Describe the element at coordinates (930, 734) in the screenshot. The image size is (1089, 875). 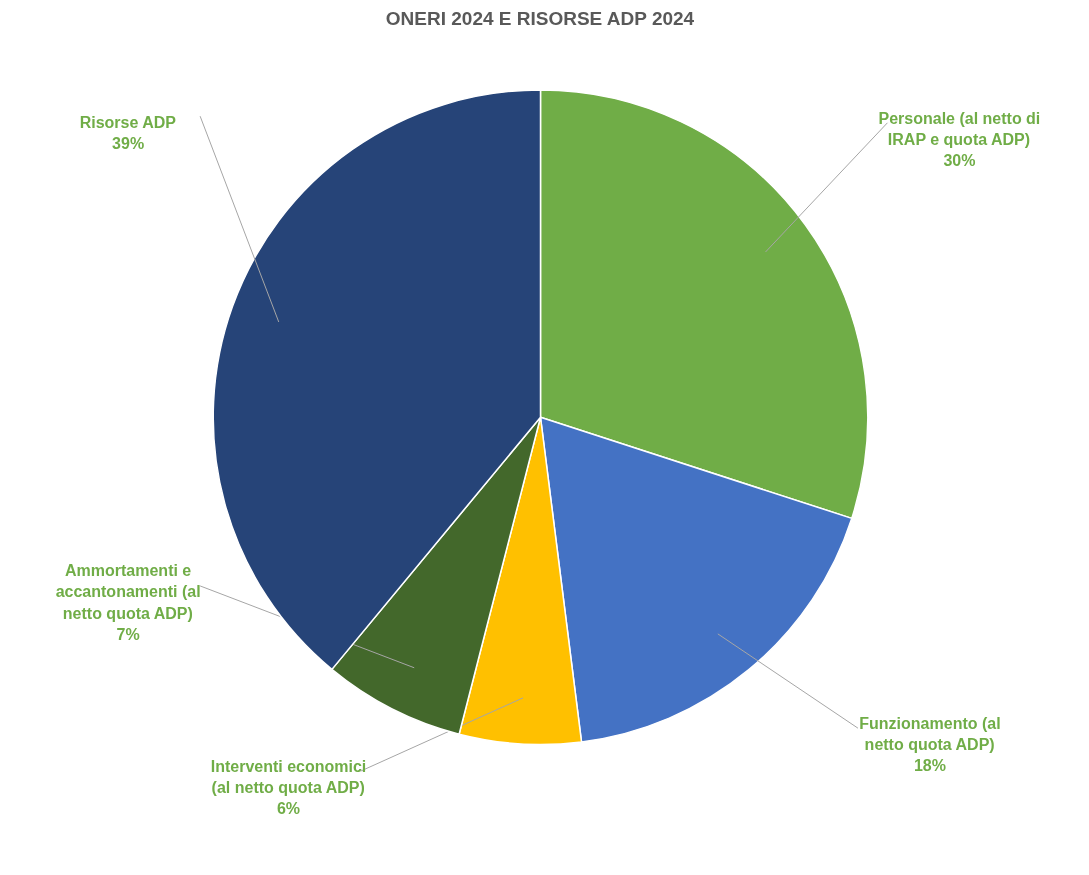
I see `slice-label: Funzionamento (al netto quota ADP)` at that location.